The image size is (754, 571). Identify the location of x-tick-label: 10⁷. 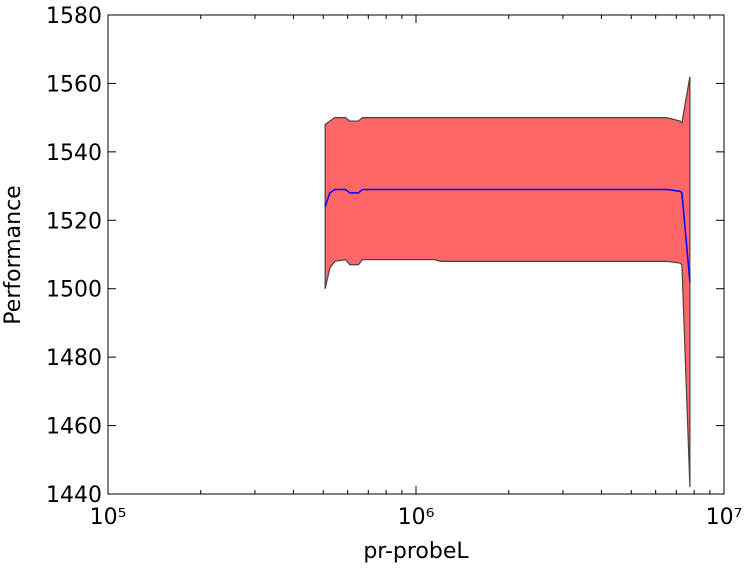
(724, 517).